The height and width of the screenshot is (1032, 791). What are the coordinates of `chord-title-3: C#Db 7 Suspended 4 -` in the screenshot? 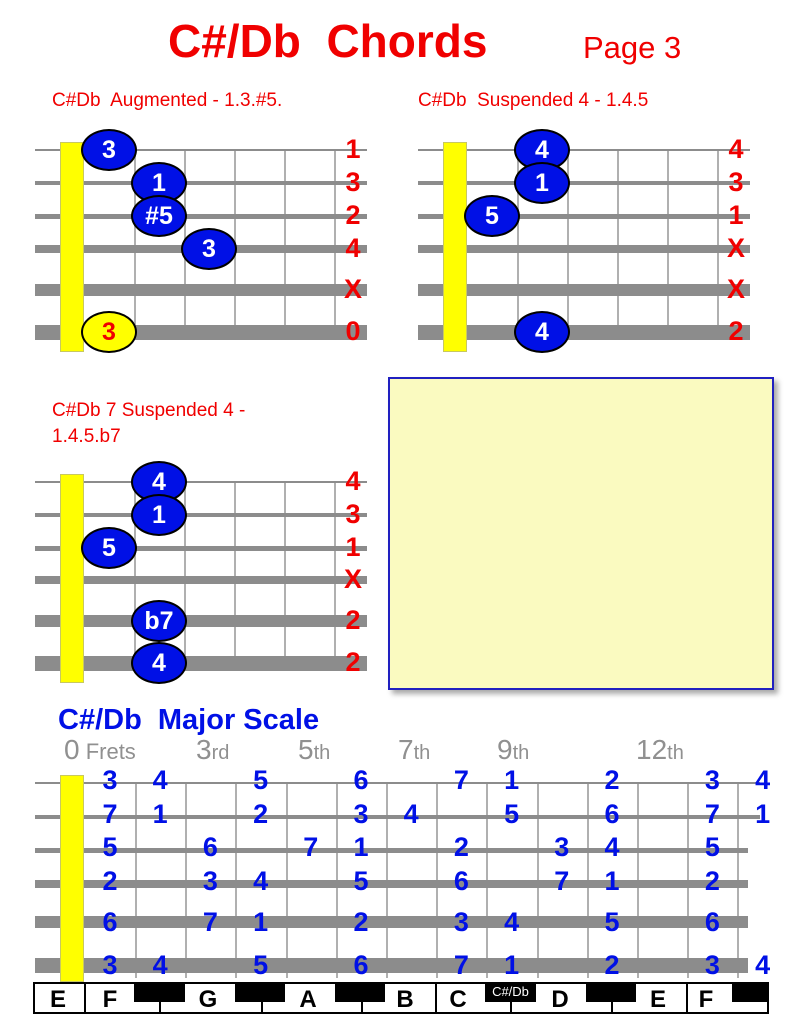 It's located at (149, 410).